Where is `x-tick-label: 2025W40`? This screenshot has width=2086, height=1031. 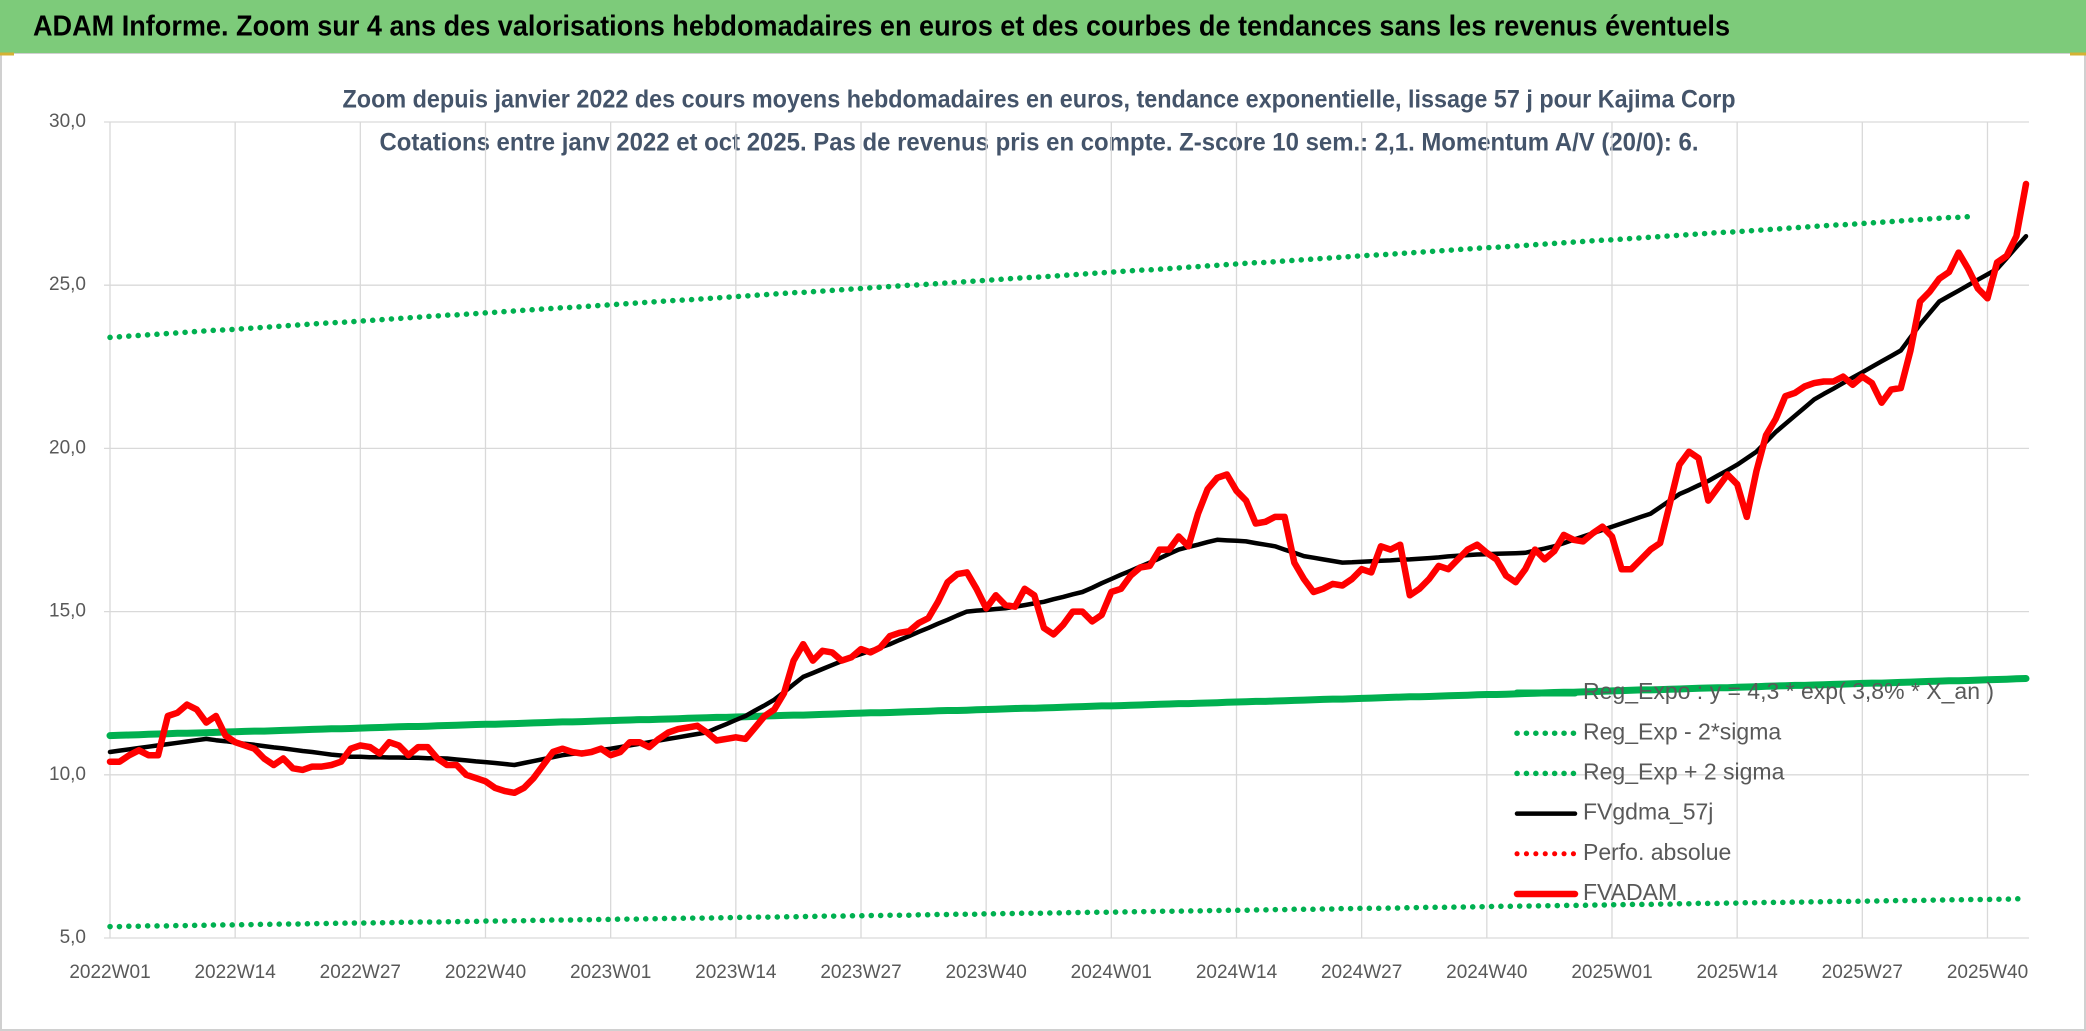
x-tick-label: 2025W40 is located at coordinates (1987, 972).